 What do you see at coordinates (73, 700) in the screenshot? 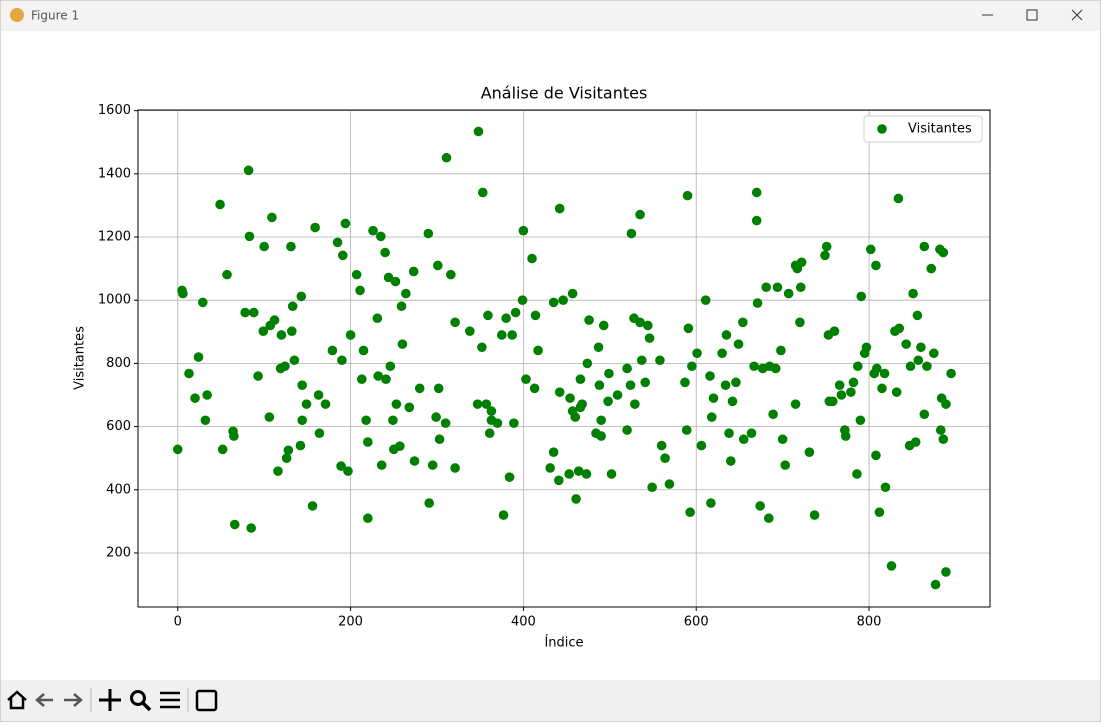
I see `forward-button` at bounding box center [73, 700].